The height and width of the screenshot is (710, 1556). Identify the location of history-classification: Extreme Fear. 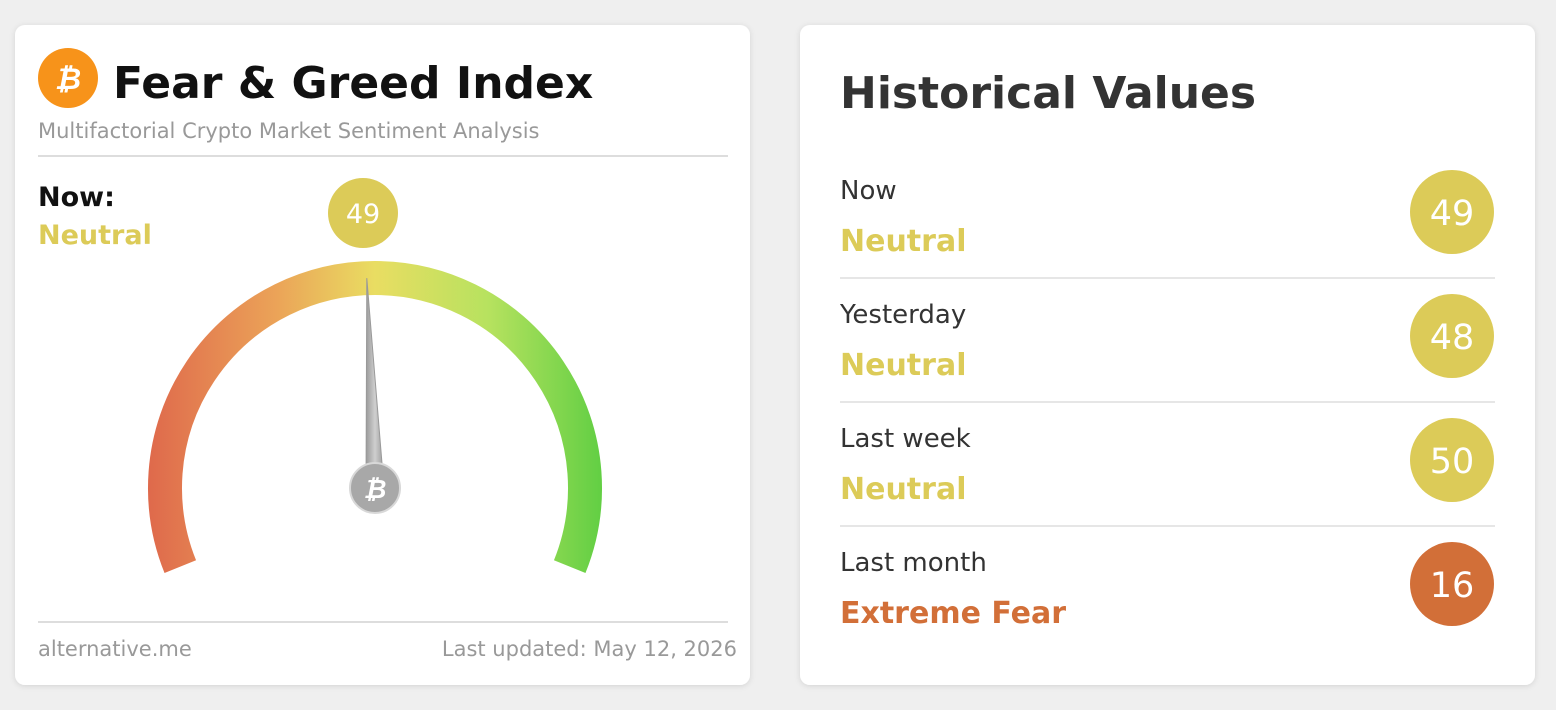
(953, 613).